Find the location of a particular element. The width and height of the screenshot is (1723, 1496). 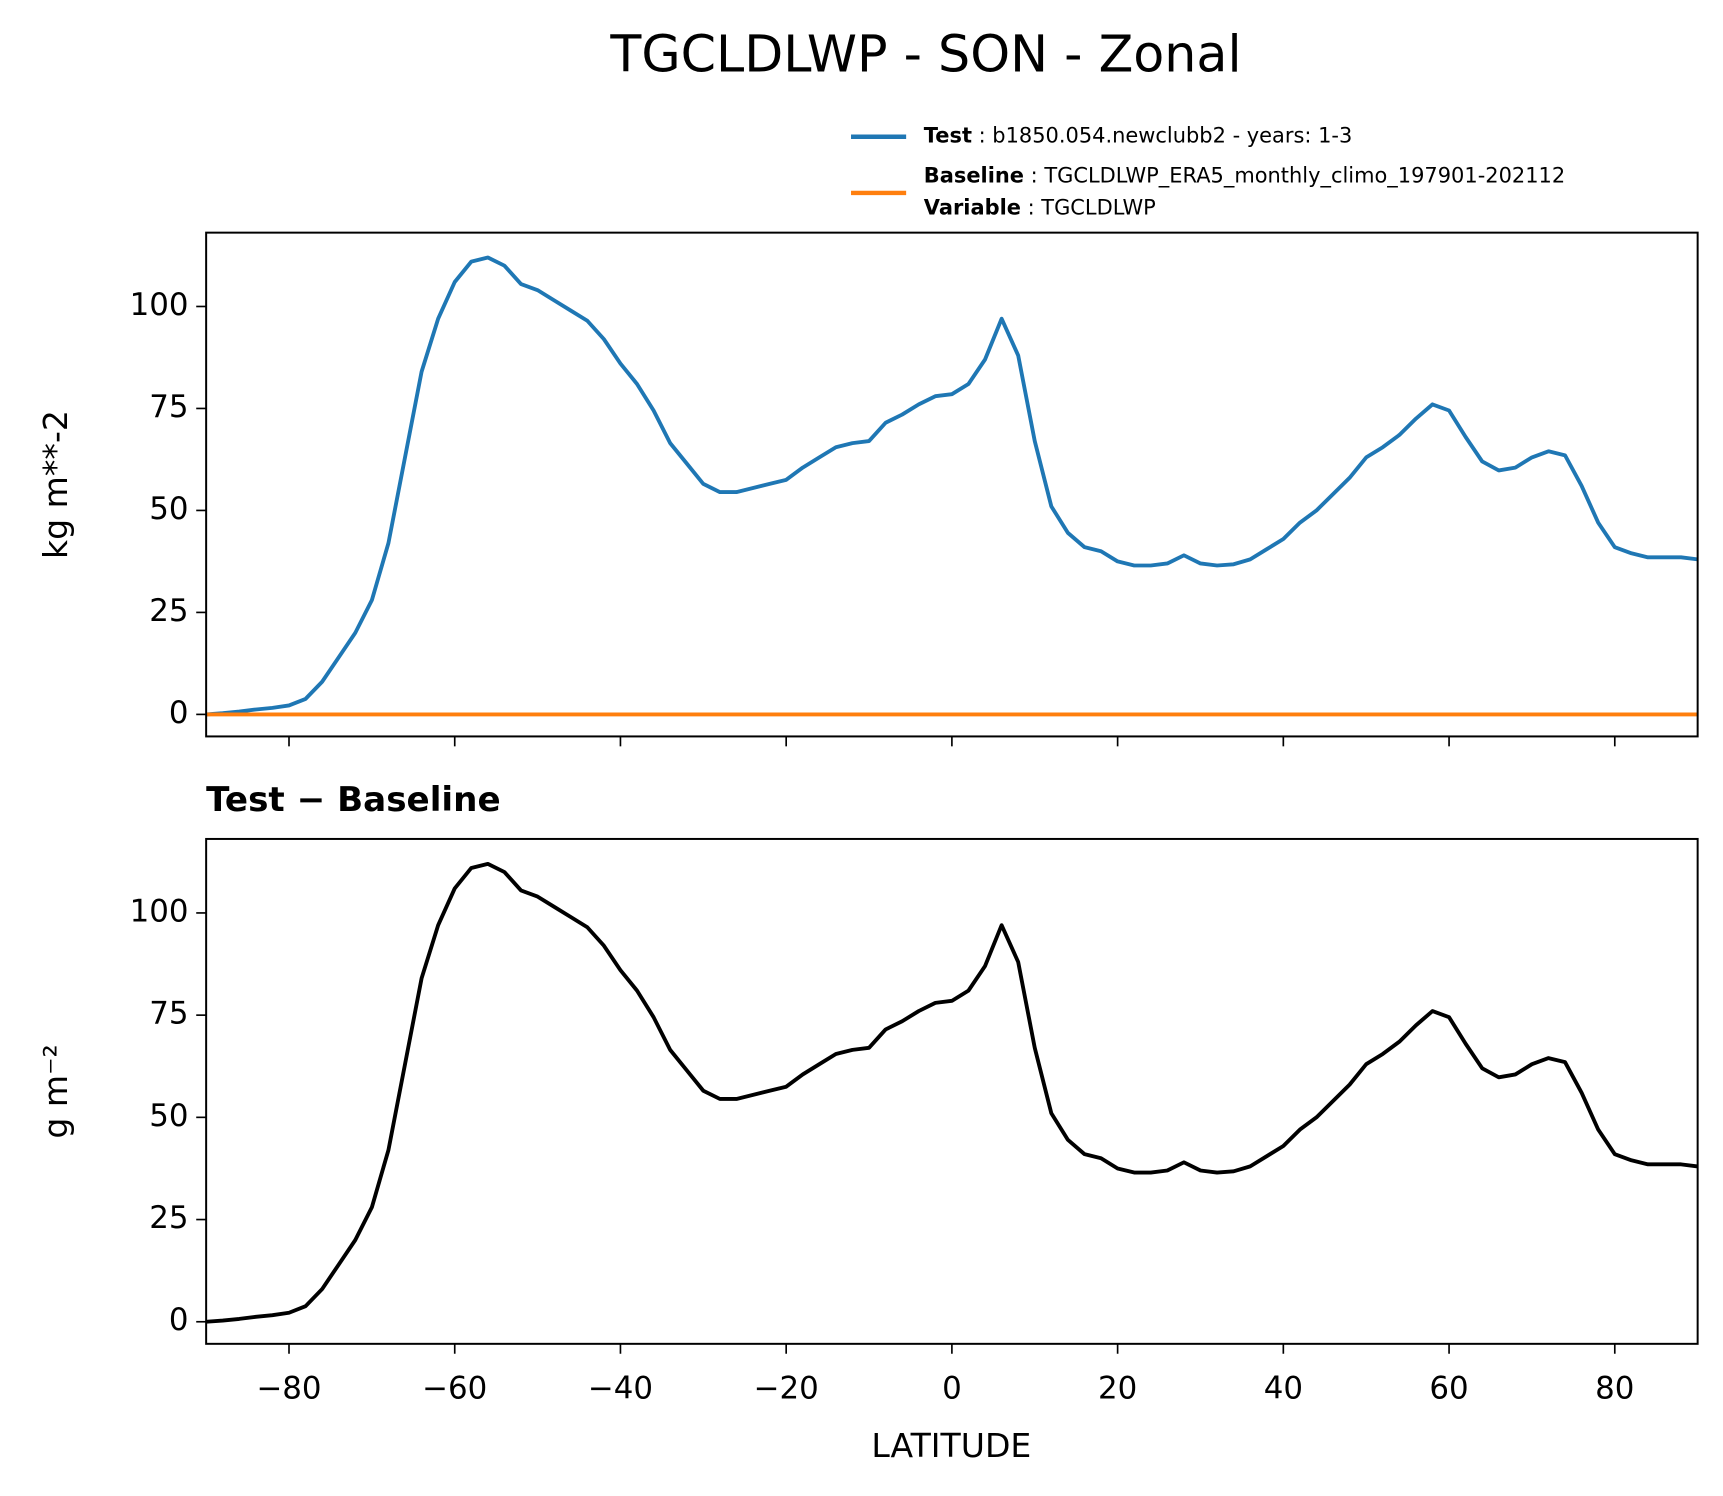

legend-label: : TGCLDLWP is located at coordinates (1092, 207).